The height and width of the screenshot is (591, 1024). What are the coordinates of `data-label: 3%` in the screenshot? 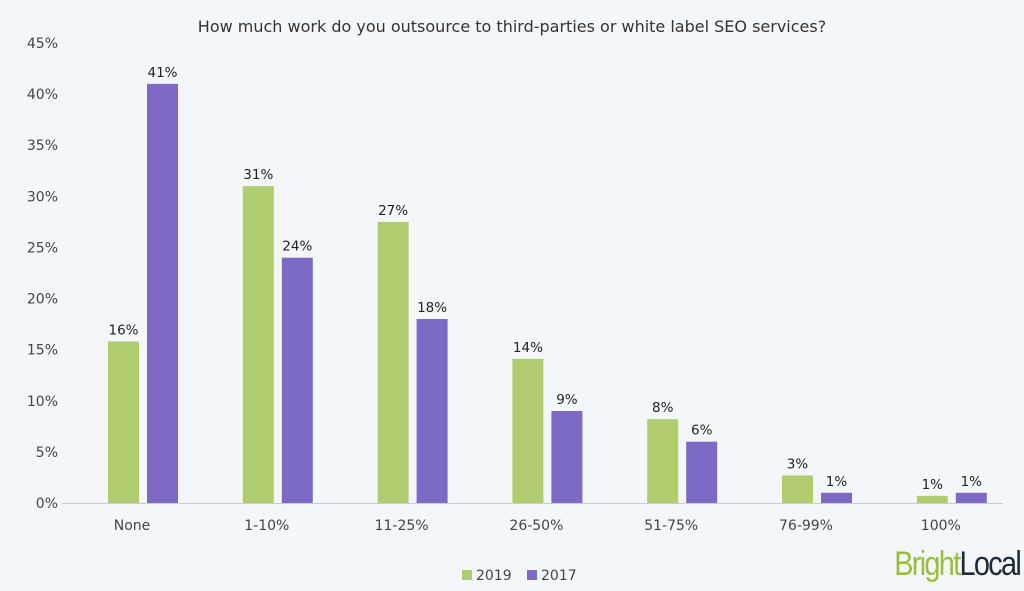 It's located at (798, 464).